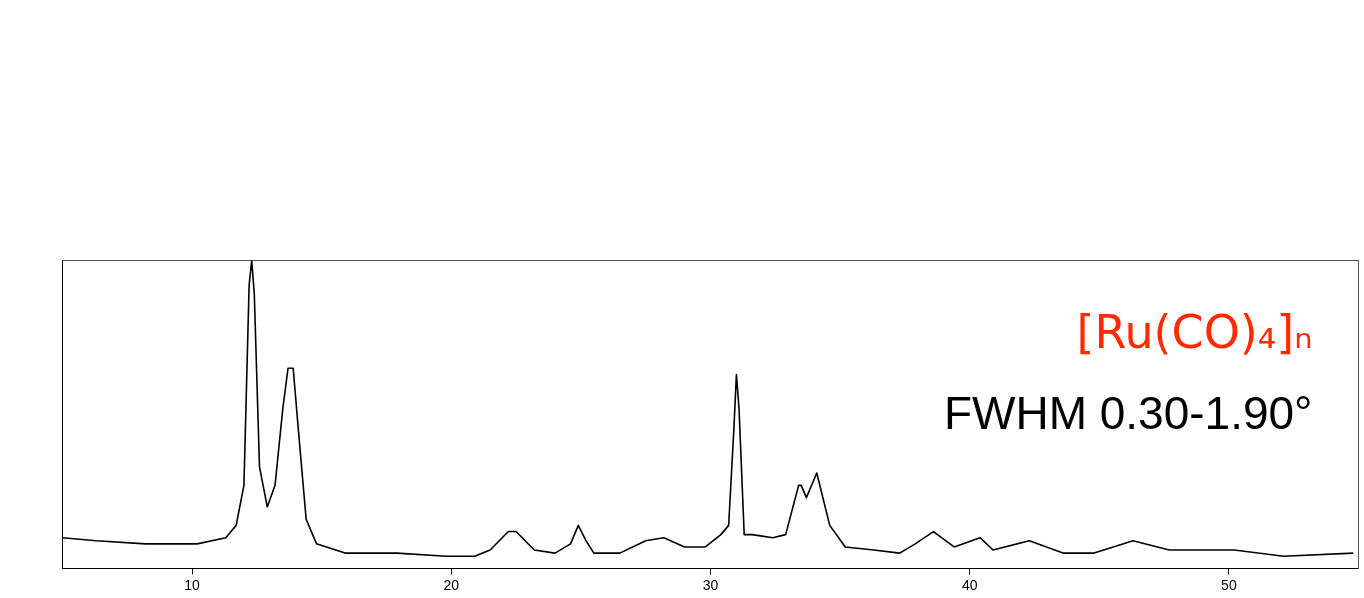 The width and height of the screenshot is (1364, 598). What do you see at coordinates (1229, 584) in the screenshot?
I see `x-tick-label: 50` at bounding box center [1229, 584].